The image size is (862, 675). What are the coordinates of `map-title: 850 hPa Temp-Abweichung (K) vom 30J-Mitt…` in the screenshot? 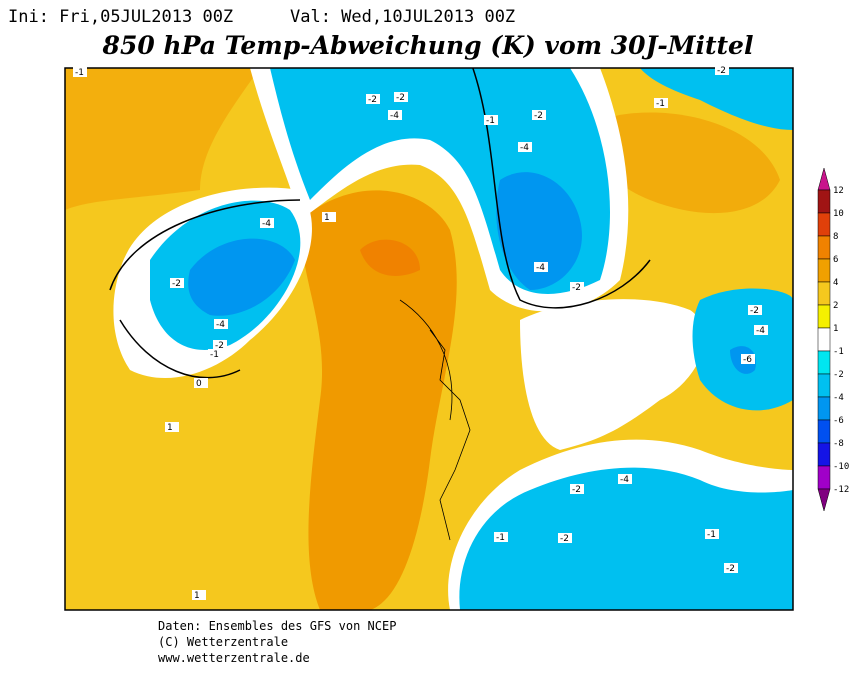 It's located at (428, 45).